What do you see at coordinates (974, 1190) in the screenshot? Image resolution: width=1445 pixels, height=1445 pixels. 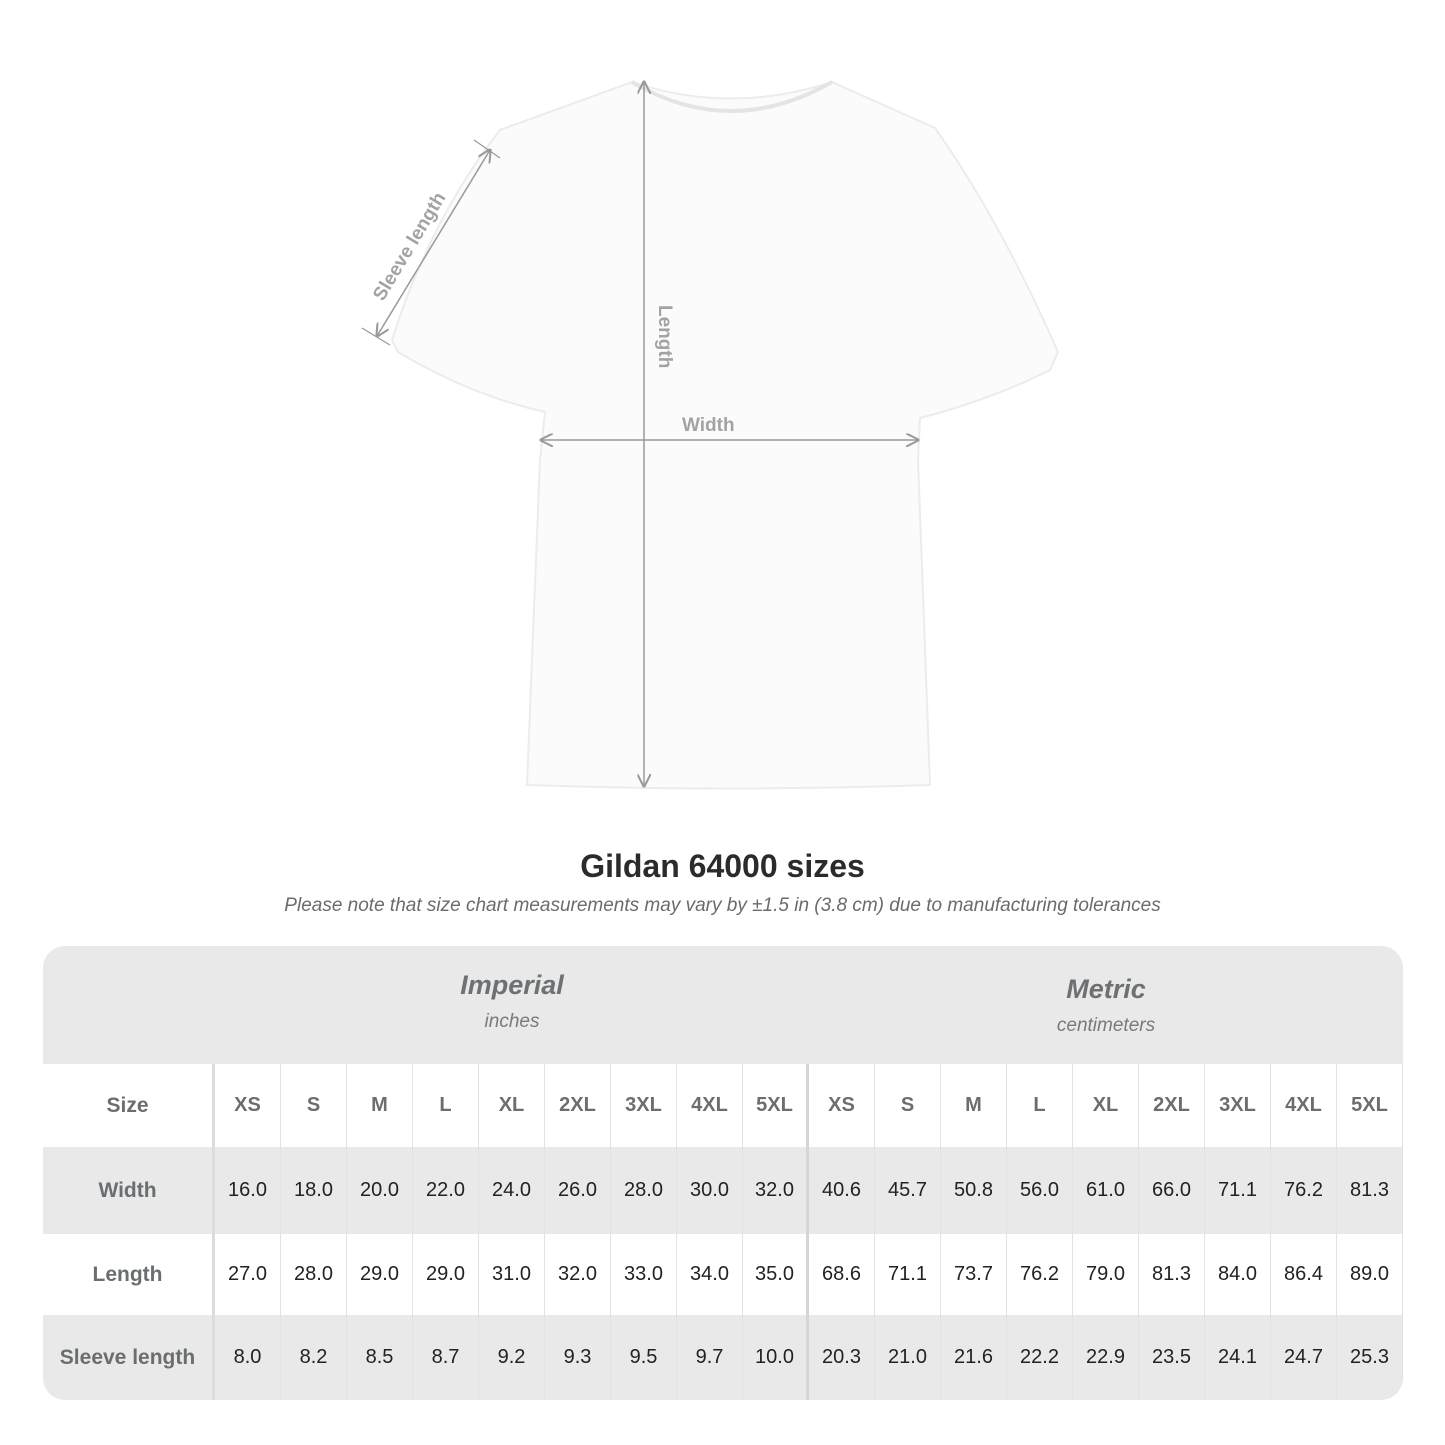 I see `metric-cell: 50.8` at bounding box center [974, 1190].